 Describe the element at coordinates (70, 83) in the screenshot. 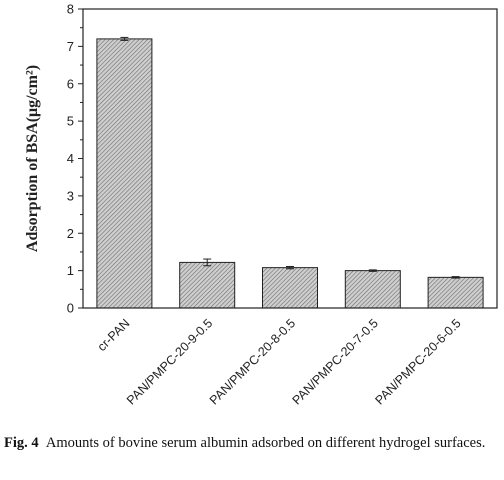

I see `y-tick-label-6: 6` at that location.